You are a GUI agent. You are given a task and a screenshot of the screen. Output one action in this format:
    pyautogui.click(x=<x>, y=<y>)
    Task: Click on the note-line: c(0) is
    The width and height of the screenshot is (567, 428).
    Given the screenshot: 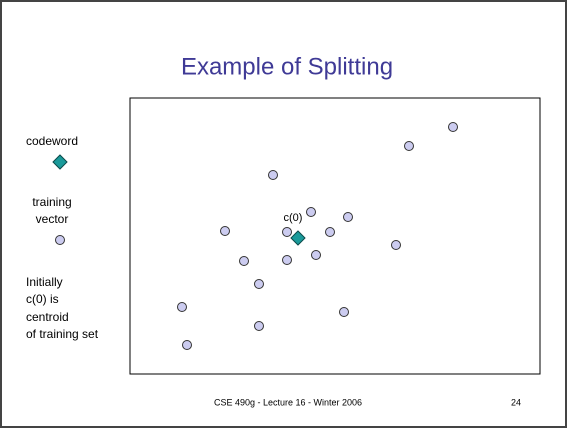 What is the action you would take?
    pyautogui.click(x=42, y=299)
    